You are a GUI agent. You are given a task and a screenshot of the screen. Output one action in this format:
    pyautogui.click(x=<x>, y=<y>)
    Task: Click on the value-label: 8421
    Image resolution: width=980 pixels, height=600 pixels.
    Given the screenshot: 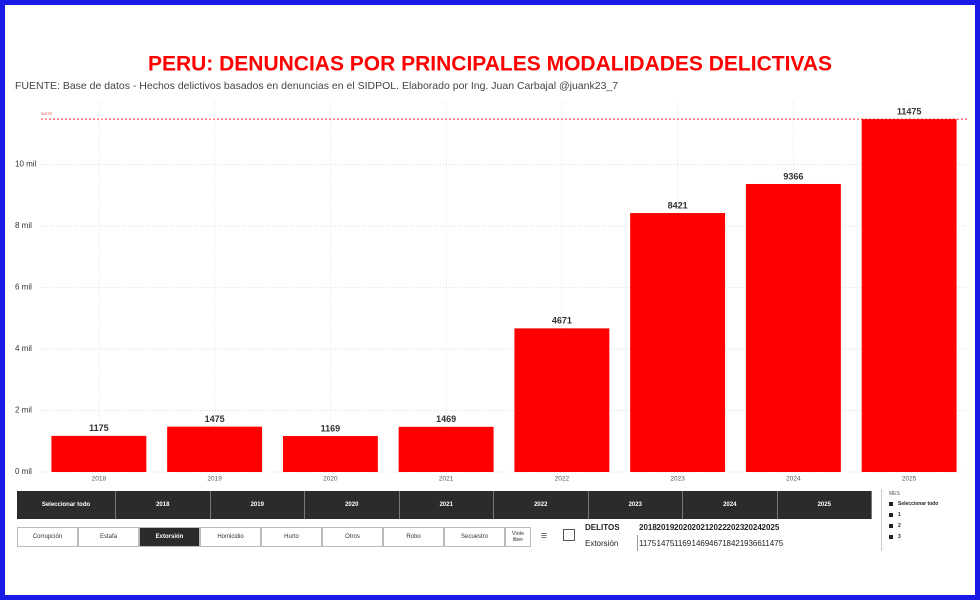 What is the action you would take?
    pyautogui.click(x=678, y=205)
    